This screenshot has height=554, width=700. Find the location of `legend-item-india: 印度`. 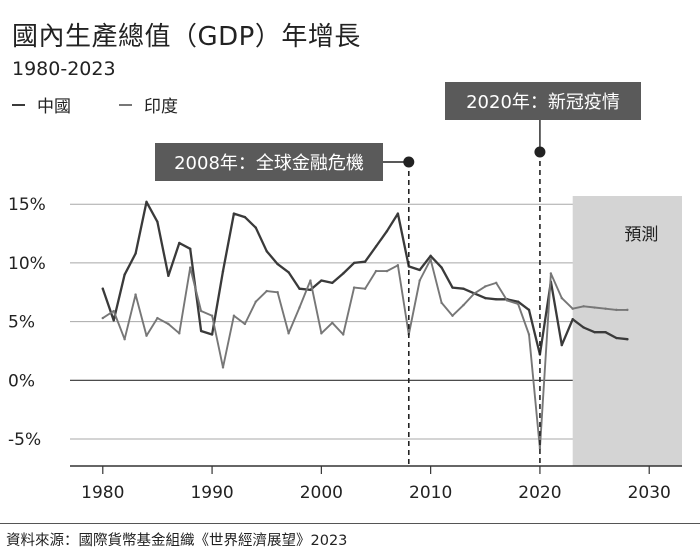

legend-item-india: 印度 is located at coordinates (148, 104).